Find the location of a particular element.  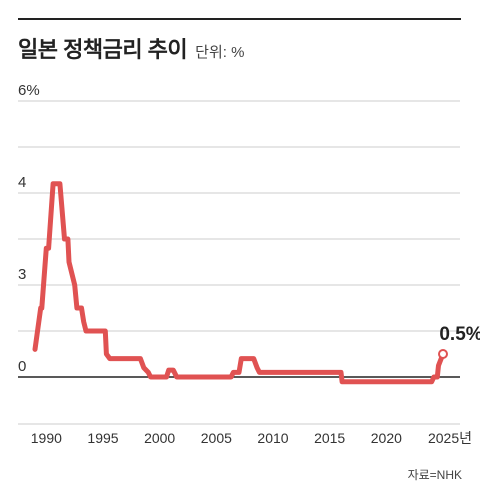

x-tick-label: 1990 is located at coordinates (46, 438).